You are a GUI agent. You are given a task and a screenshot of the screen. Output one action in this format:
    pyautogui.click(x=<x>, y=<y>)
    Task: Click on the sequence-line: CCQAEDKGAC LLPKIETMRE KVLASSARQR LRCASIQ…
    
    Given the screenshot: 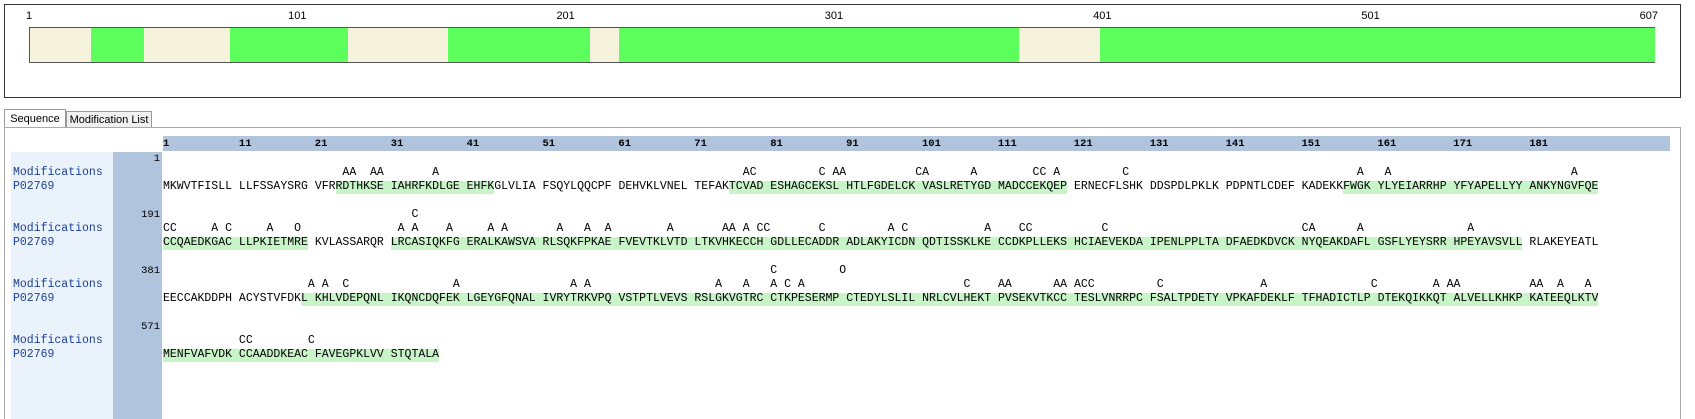 What is the action you would take?
    pyautogui.click(x=881, y=242)
    